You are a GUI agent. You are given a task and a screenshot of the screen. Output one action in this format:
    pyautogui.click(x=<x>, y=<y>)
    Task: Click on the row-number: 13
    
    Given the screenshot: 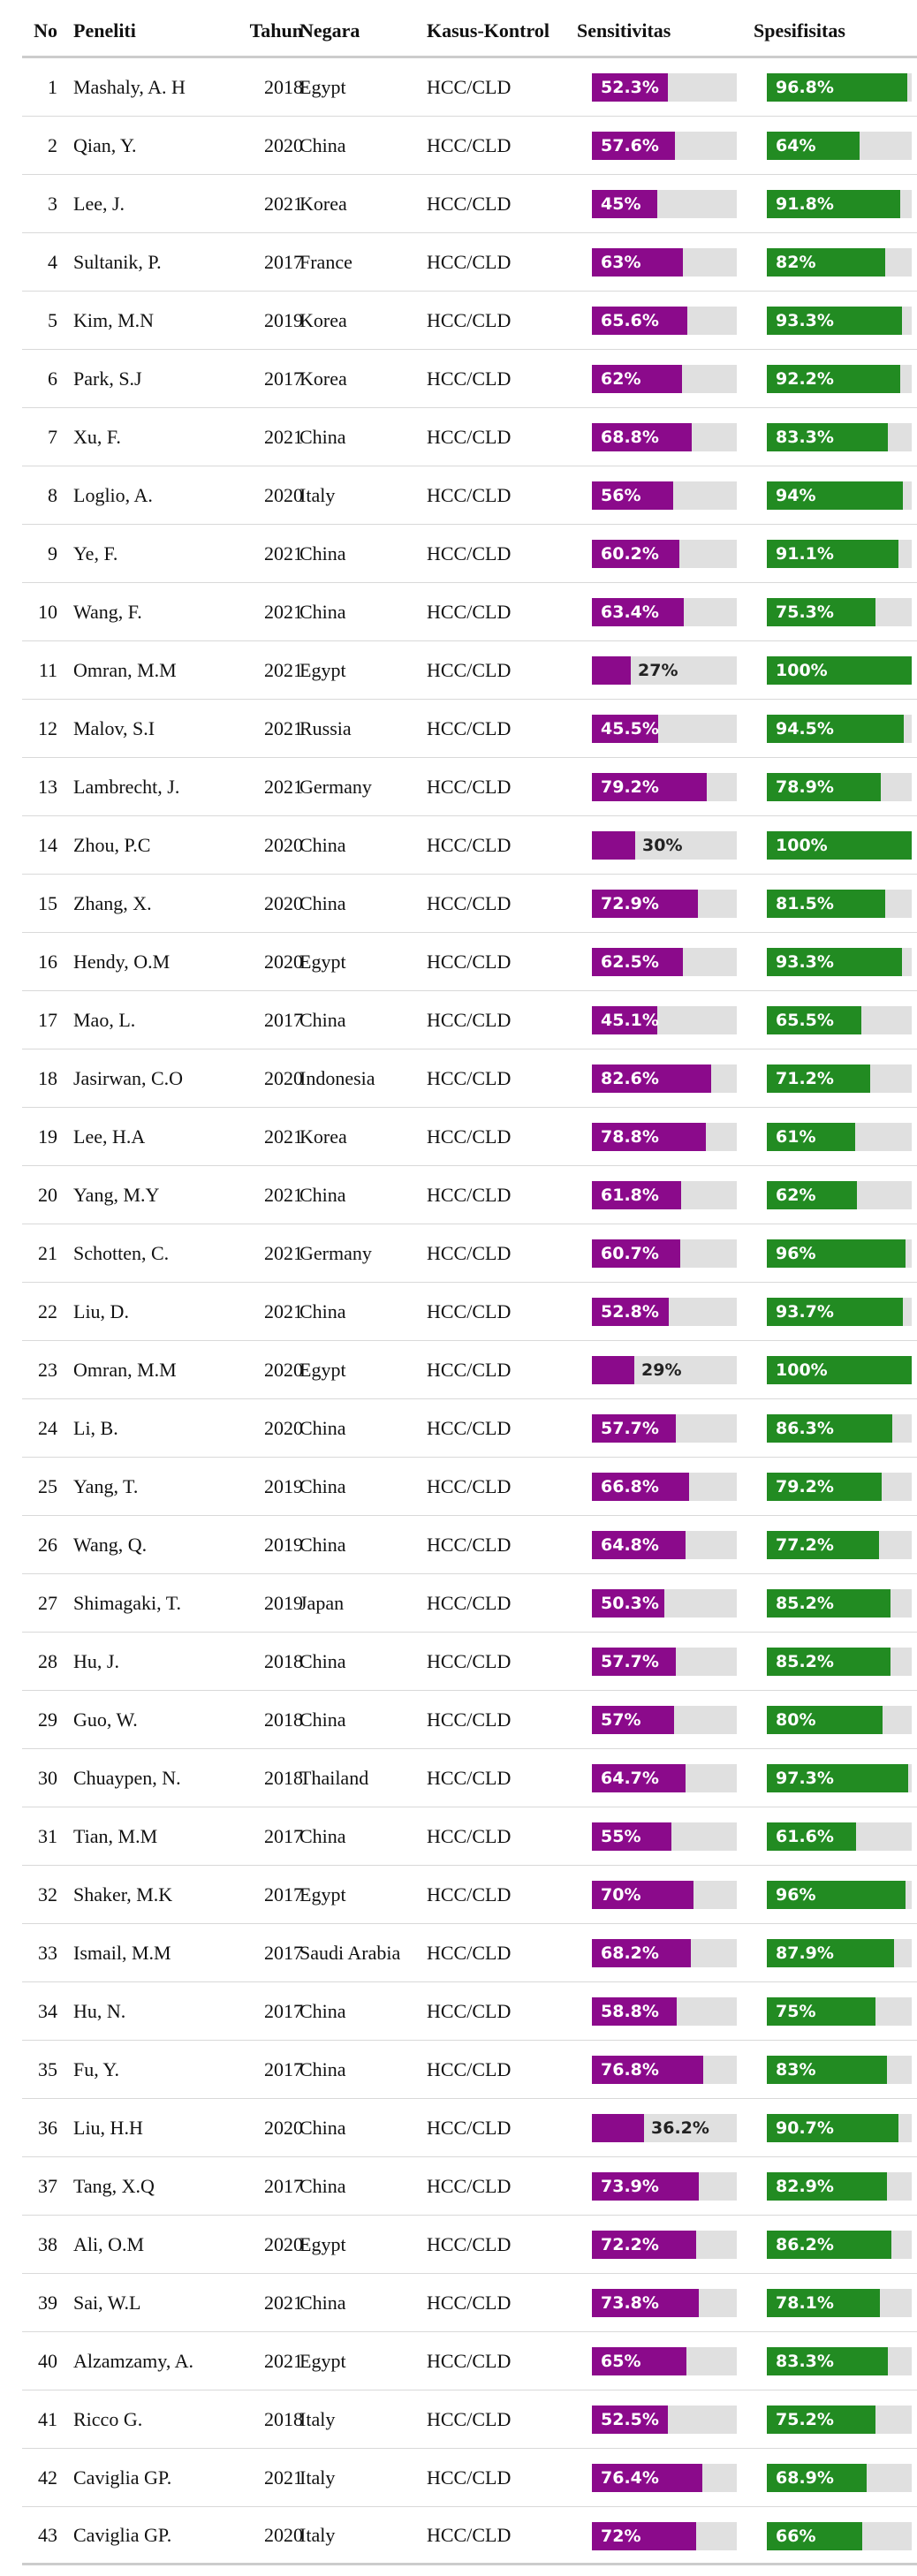 What is the action you would take?
    pyautogui.click(x=48, y=786)
    